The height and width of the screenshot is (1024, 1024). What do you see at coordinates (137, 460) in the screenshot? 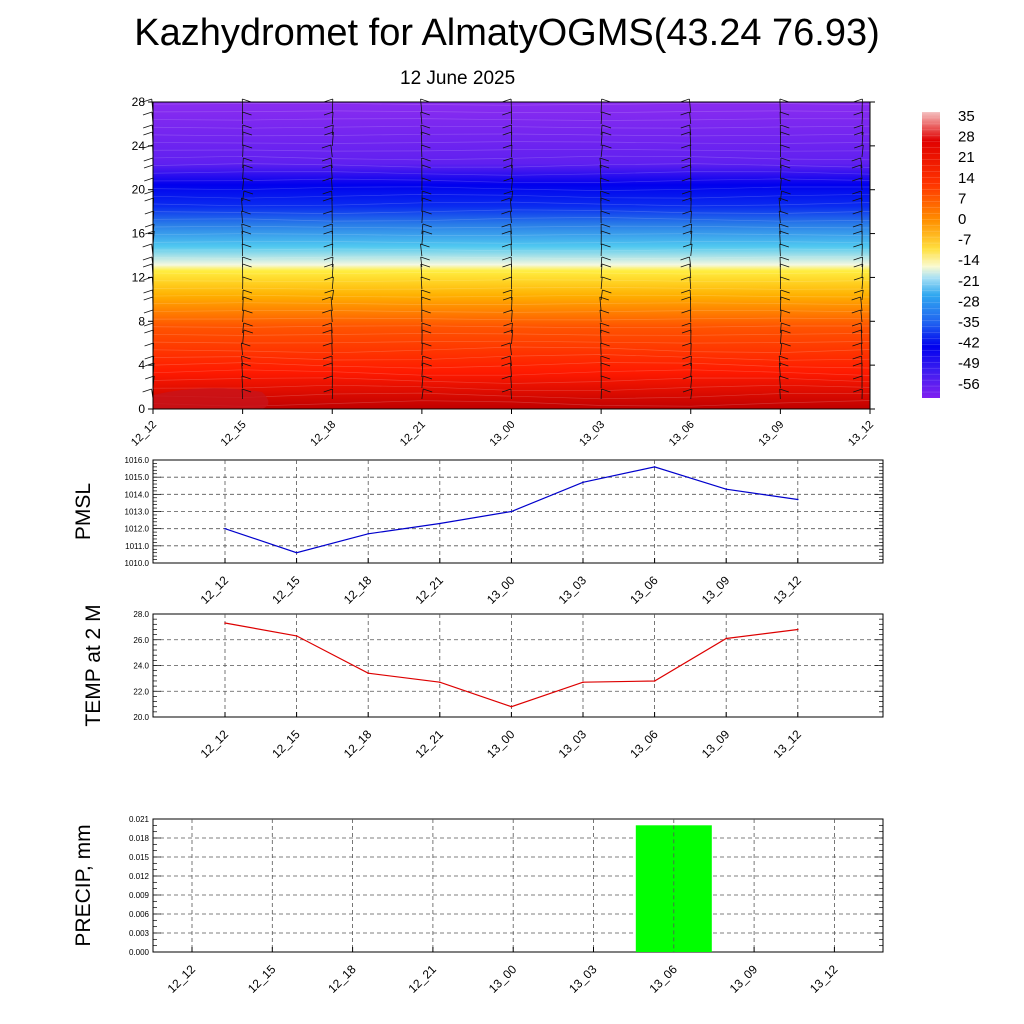
I see `y-tick-label: 1016.0` at bounding box center [137, 460].